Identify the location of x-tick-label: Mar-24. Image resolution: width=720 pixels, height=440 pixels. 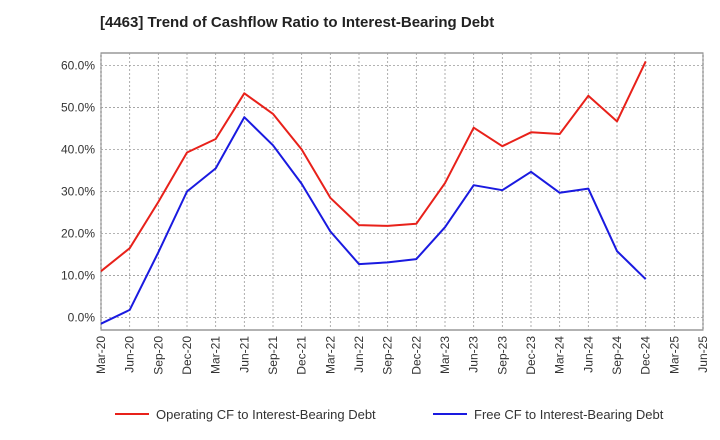
(560, 355).